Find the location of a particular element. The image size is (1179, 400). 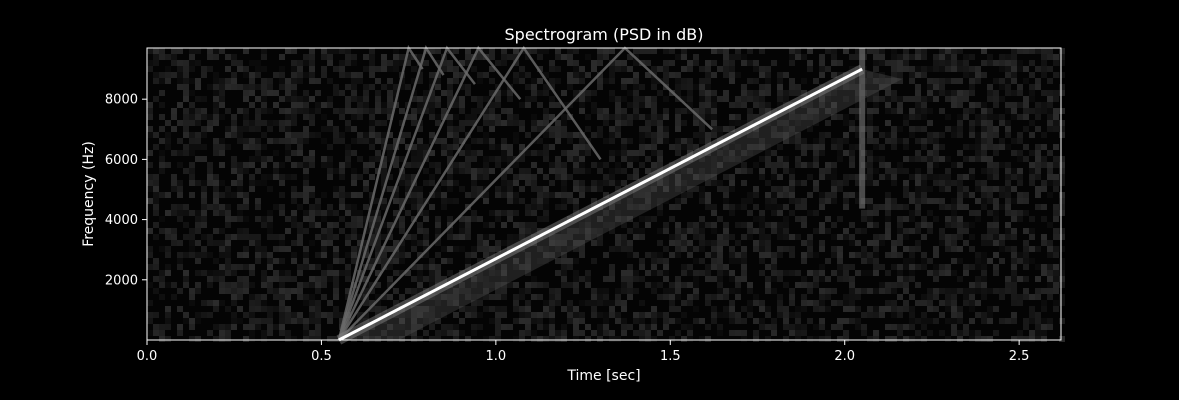

x-axis-label: Time [sec] is located at coordinates (603, 376).